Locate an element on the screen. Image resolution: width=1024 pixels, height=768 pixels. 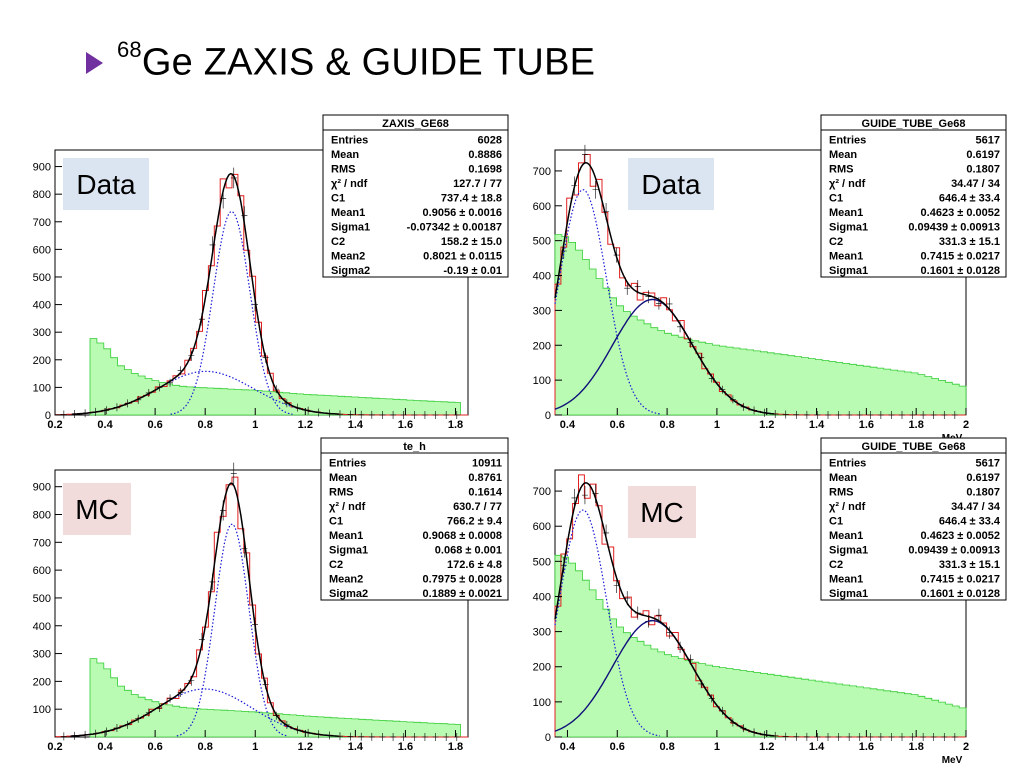
y-tick-label: 500 is located at coordinates (542, 242).